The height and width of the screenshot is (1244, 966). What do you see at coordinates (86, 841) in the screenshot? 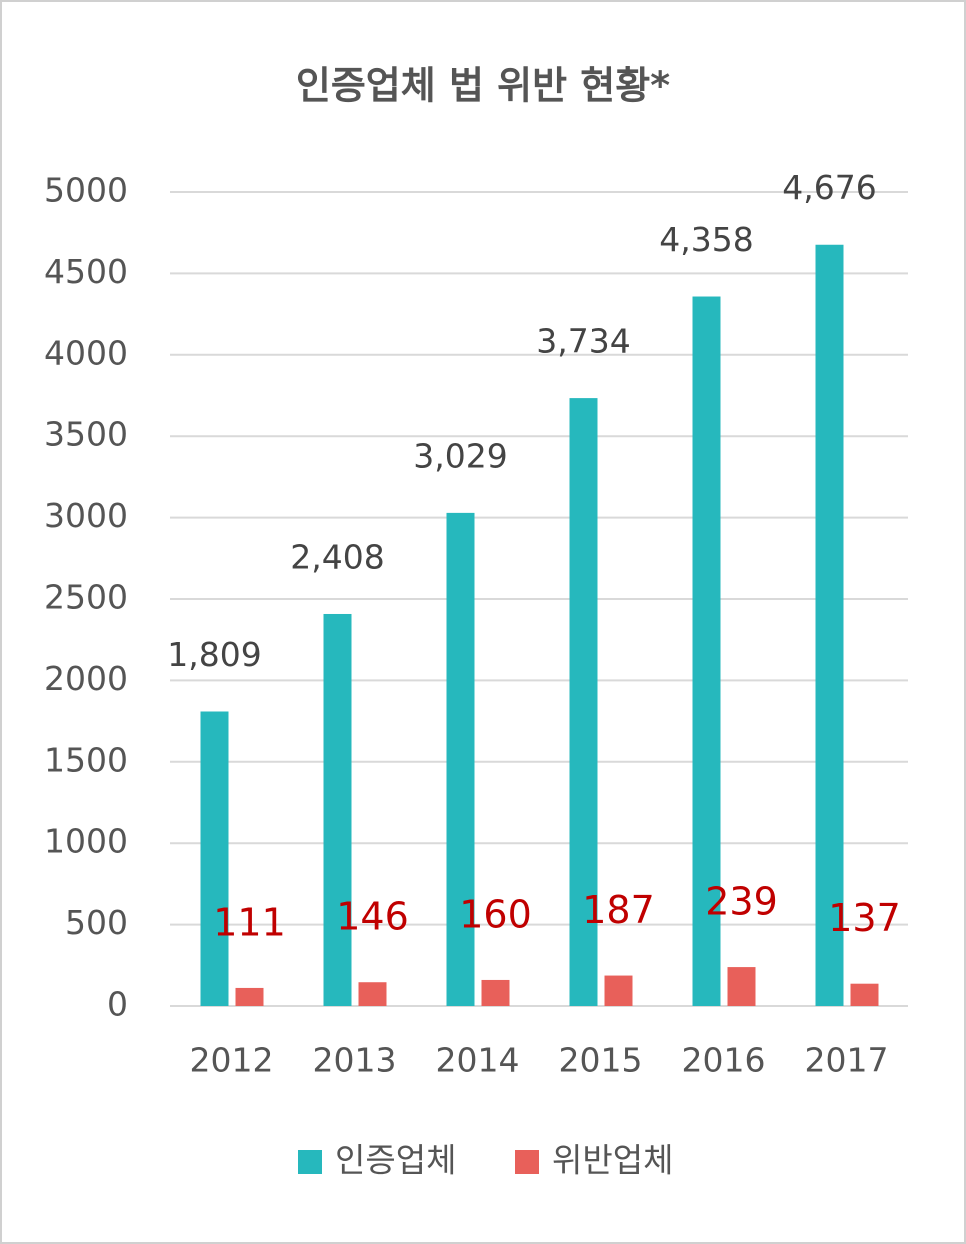
I see `y-tick-label: 1000` at bounding box center [86, 841].